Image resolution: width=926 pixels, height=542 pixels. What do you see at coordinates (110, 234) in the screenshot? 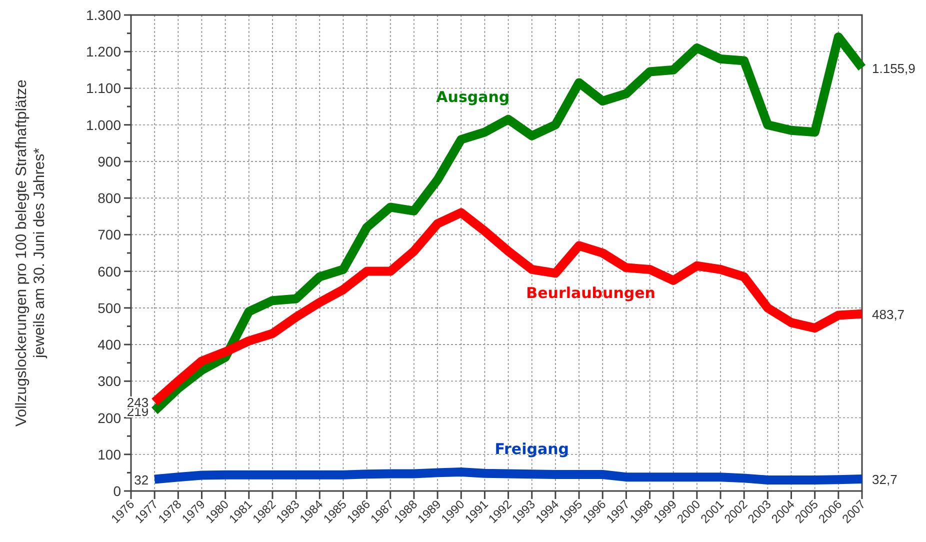
I see `y-tick-label: 700` at bounding box center [110, 234].